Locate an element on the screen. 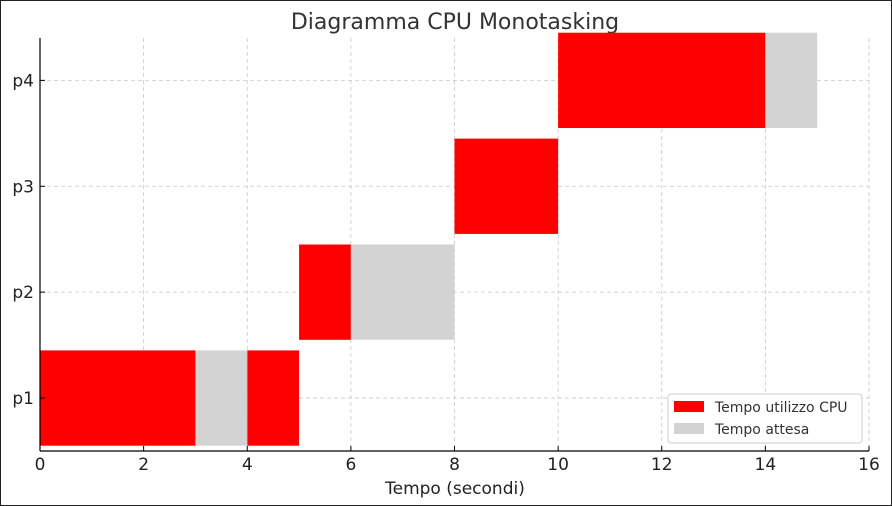 The width and height of the screenshot is (892, 506). x-tick-label: 12 is located at coordinates (662, 465).